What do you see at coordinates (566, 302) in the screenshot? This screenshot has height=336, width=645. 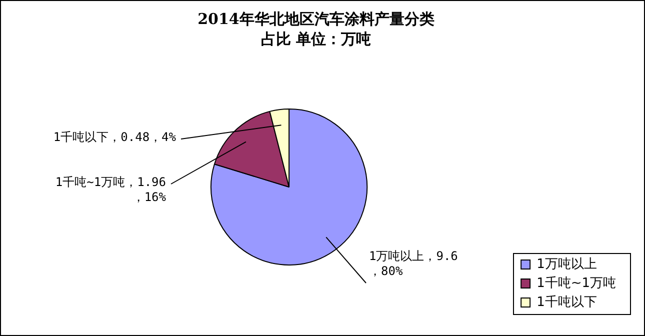 I see `legend-label: 1千吨以下` at bounding box center [566, 302].